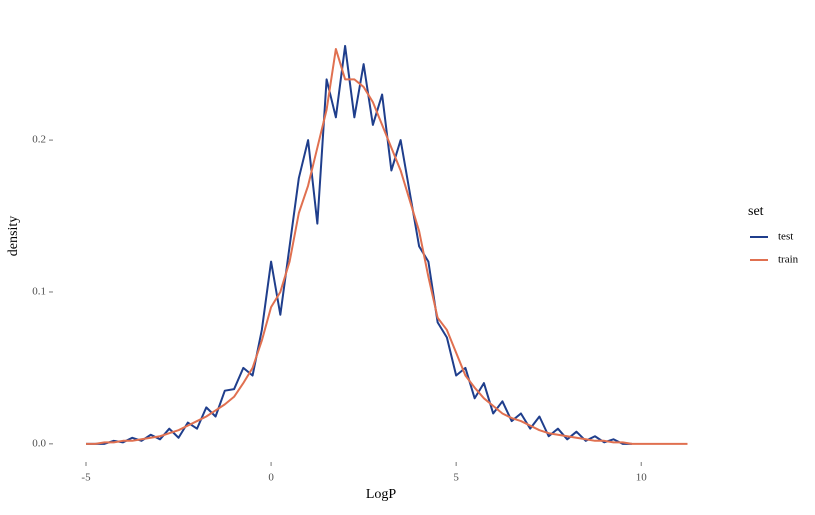 This screenshot has width=815, height=515. I want to click on legend-title: set, so click(756, 211).